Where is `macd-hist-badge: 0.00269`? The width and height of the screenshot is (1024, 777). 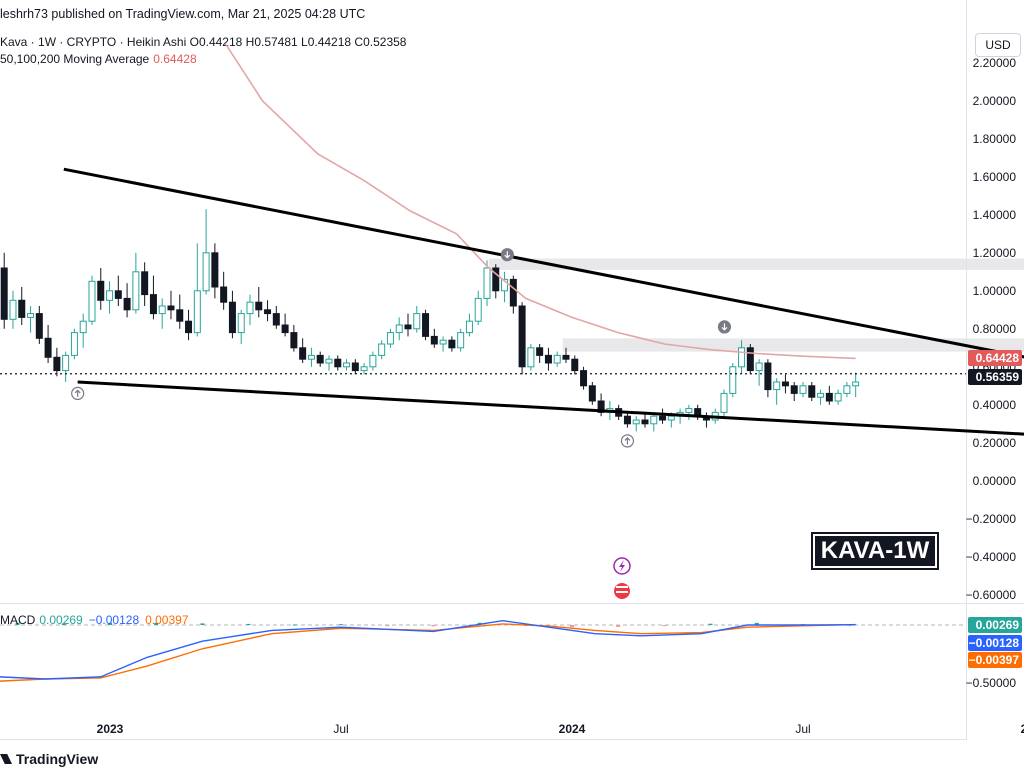 macd-hist-badge: 0.00269 is located at coordinates (998, 625).